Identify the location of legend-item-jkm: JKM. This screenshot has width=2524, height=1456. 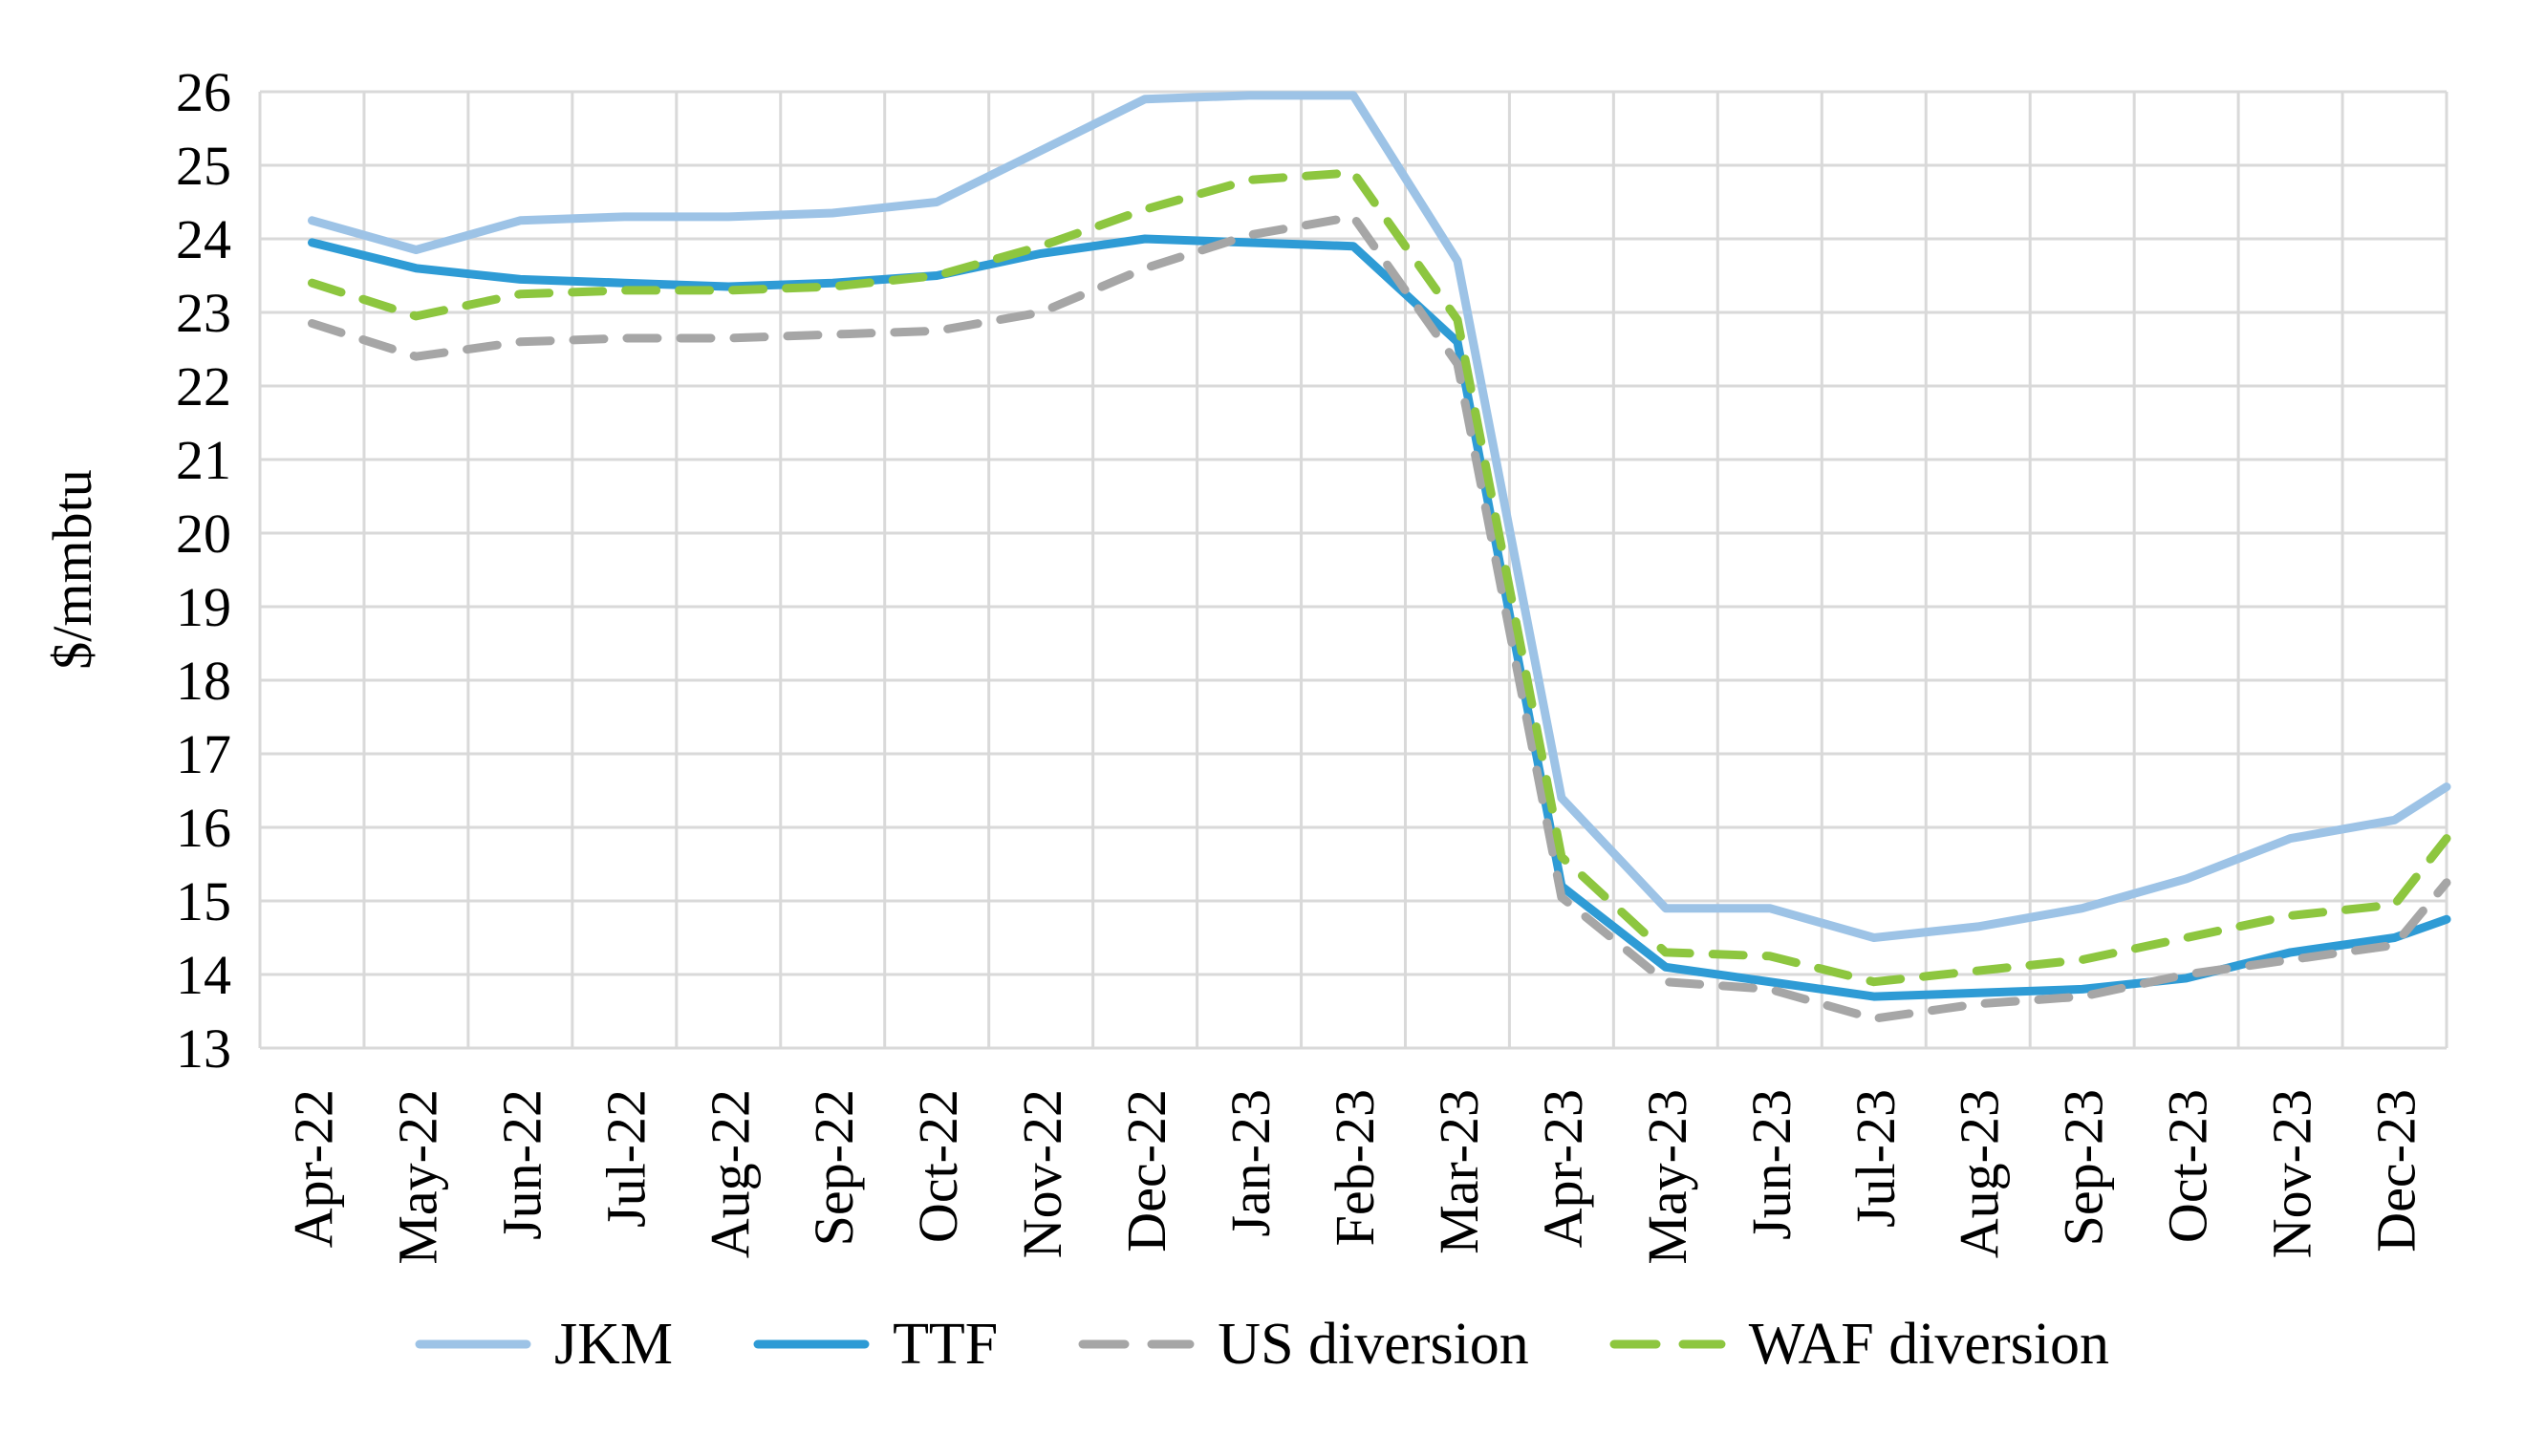
(544, 1345).